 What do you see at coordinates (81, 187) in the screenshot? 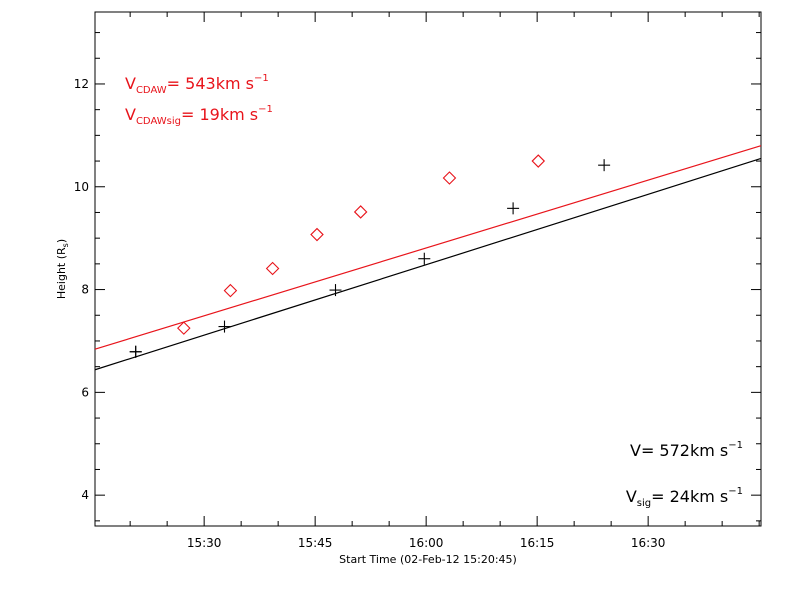
I see `y-tick-label: 10` at bounding box center [81, 187].